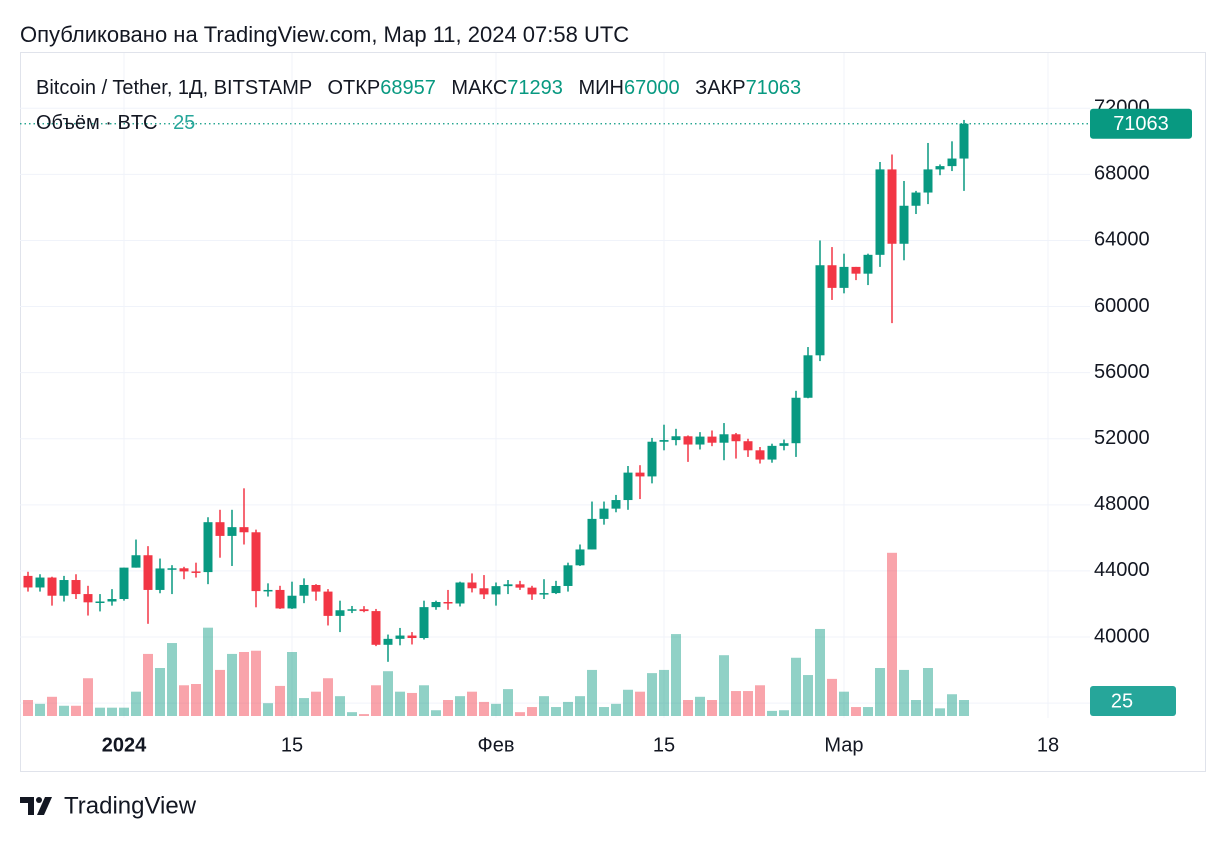  Describe the element at coordinates (1122, 372) in the screenshot. I see `y-tick-label: 56000` at that location.